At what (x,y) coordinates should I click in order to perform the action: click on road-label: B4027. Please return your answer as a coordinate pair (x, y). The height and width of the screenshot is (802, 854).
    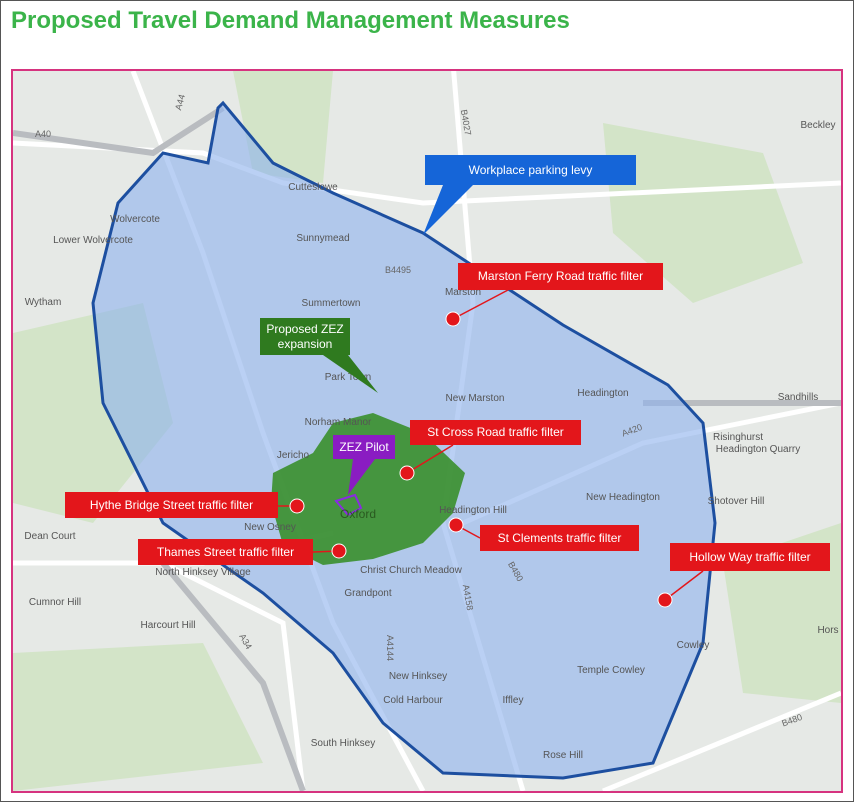
    Looking at the image, I should click on (466, 122).